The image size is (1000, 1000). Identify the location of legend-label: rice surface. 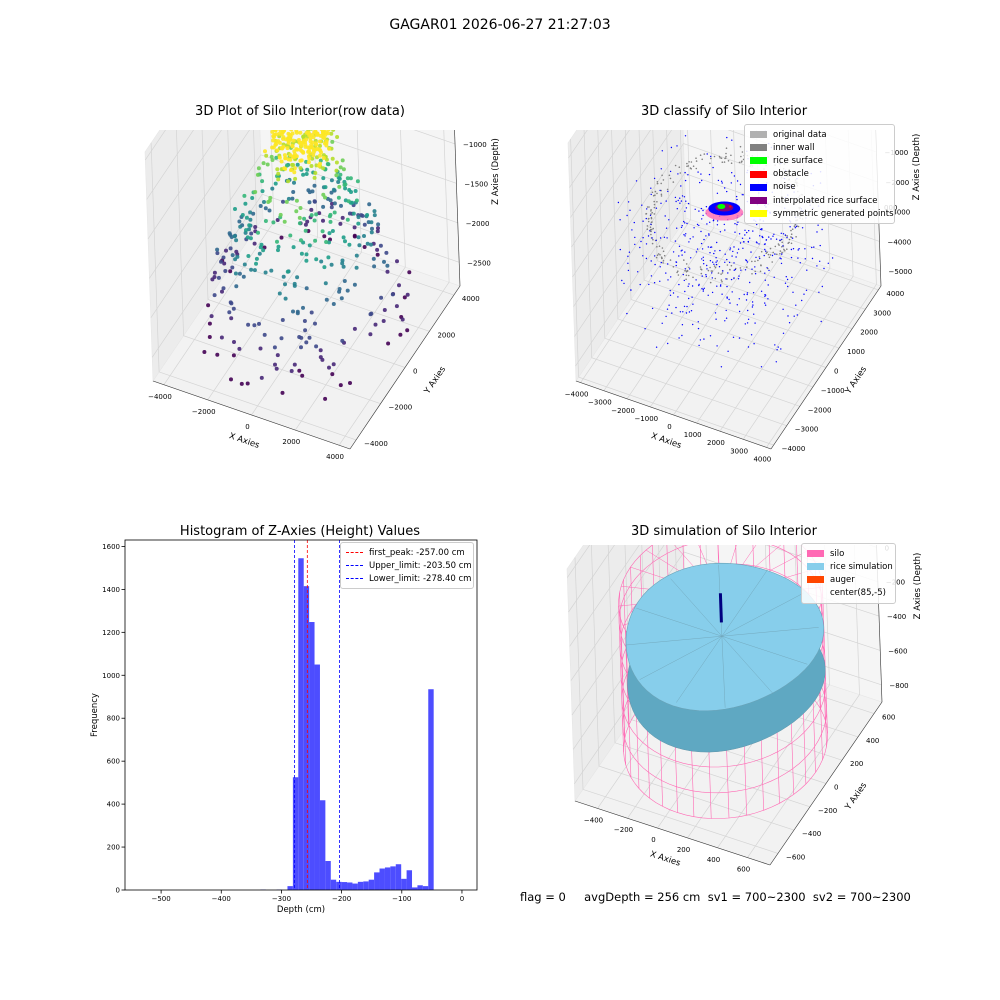
(798, 160).